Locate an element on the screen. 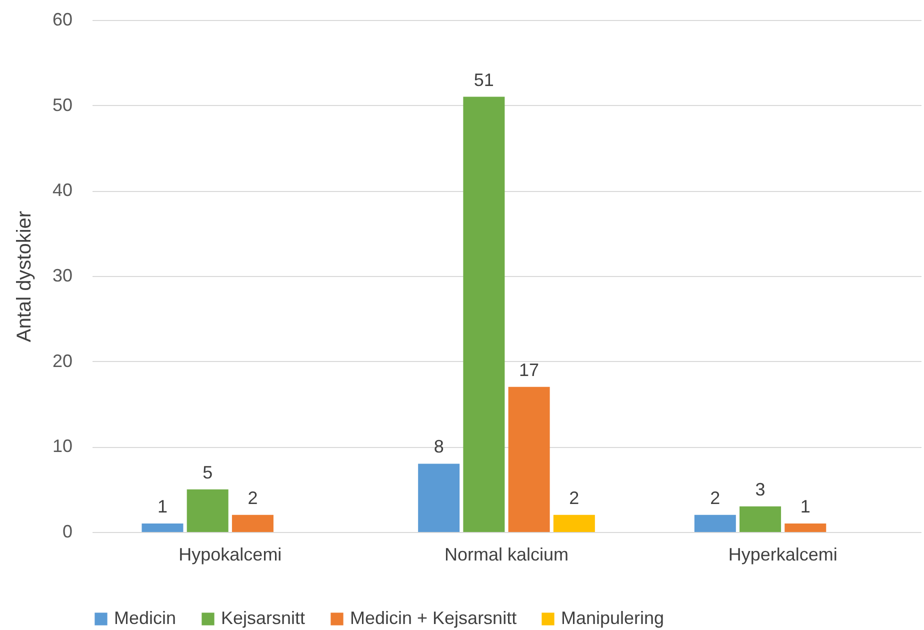 This screenshot has width=924, height=630. y-tick-label: 20 is located at coordinates (62, 360).